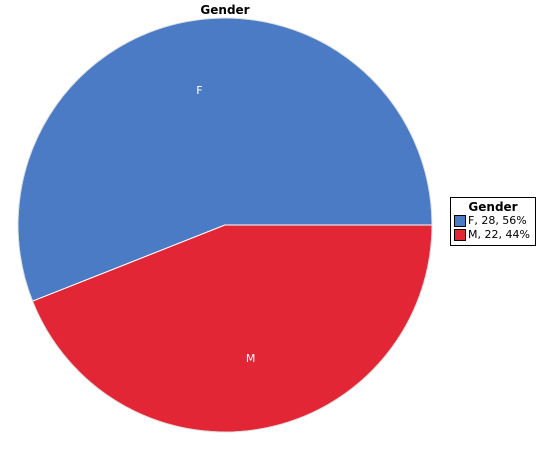 The width and height of the screenshot is (541, 450). Describe the element at coordinates (199, 90) in the screenshot. I see `pie-label-f: F` at that location.